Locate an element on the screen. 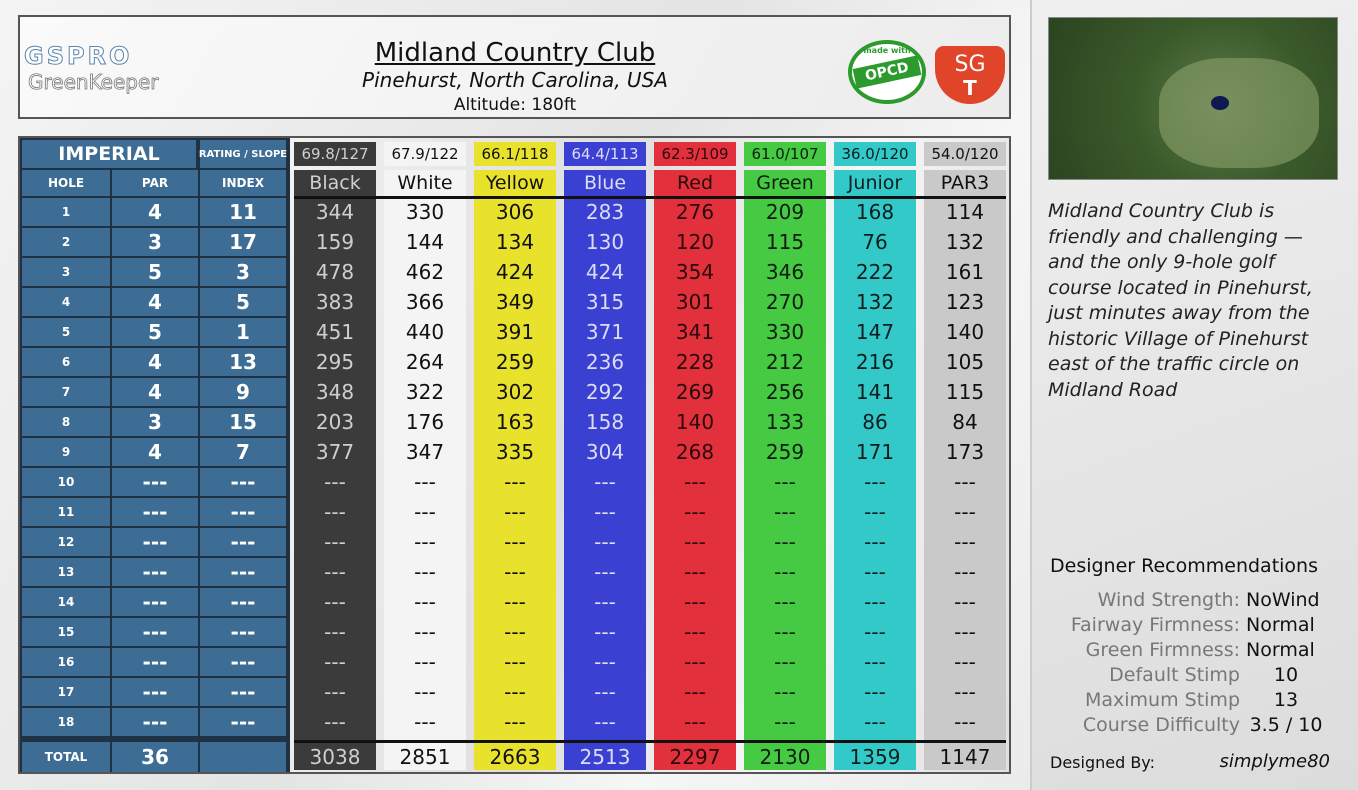 The width and height of the screenshot is (1358, 790). tee-yardage: 133 is located at coordinates (785, 422).